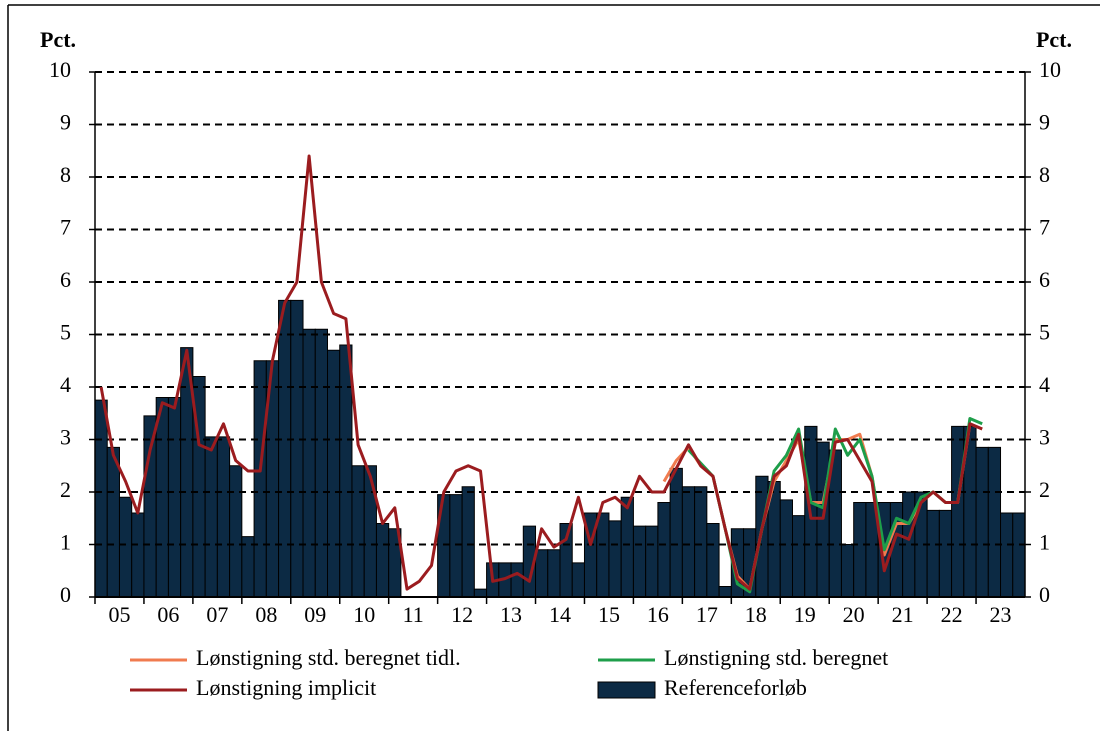 The width and height of the screenshot is (1100, 731). Describe the element at coordinates (65, 122) in the screenshot. I see `y-tick-label: 9` at that location.